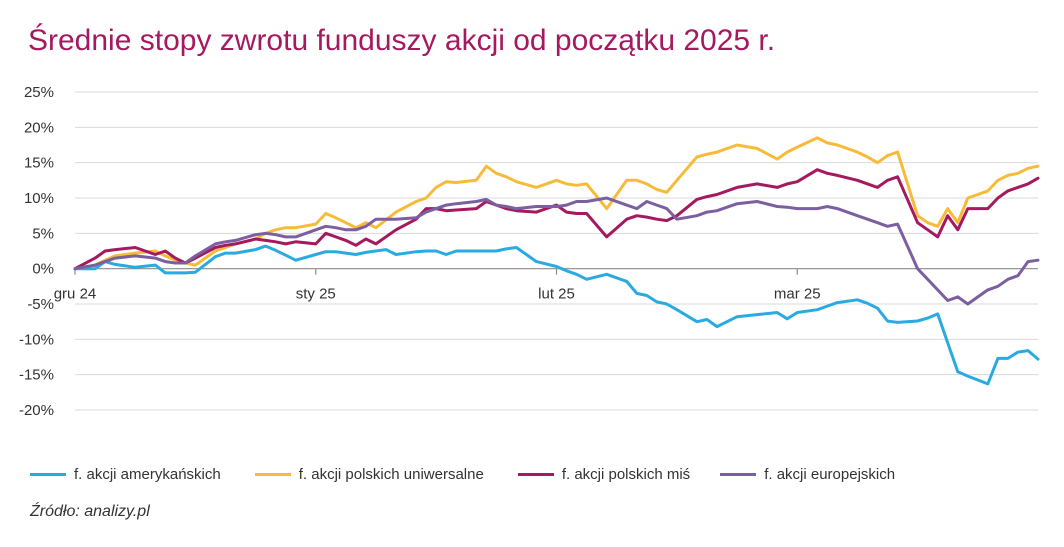  Describe the element at coordinates (437, 285) in the screenshot. I see `x-axis-ticks: gru 24 sty 25 lut 25 mar 25` at that location.